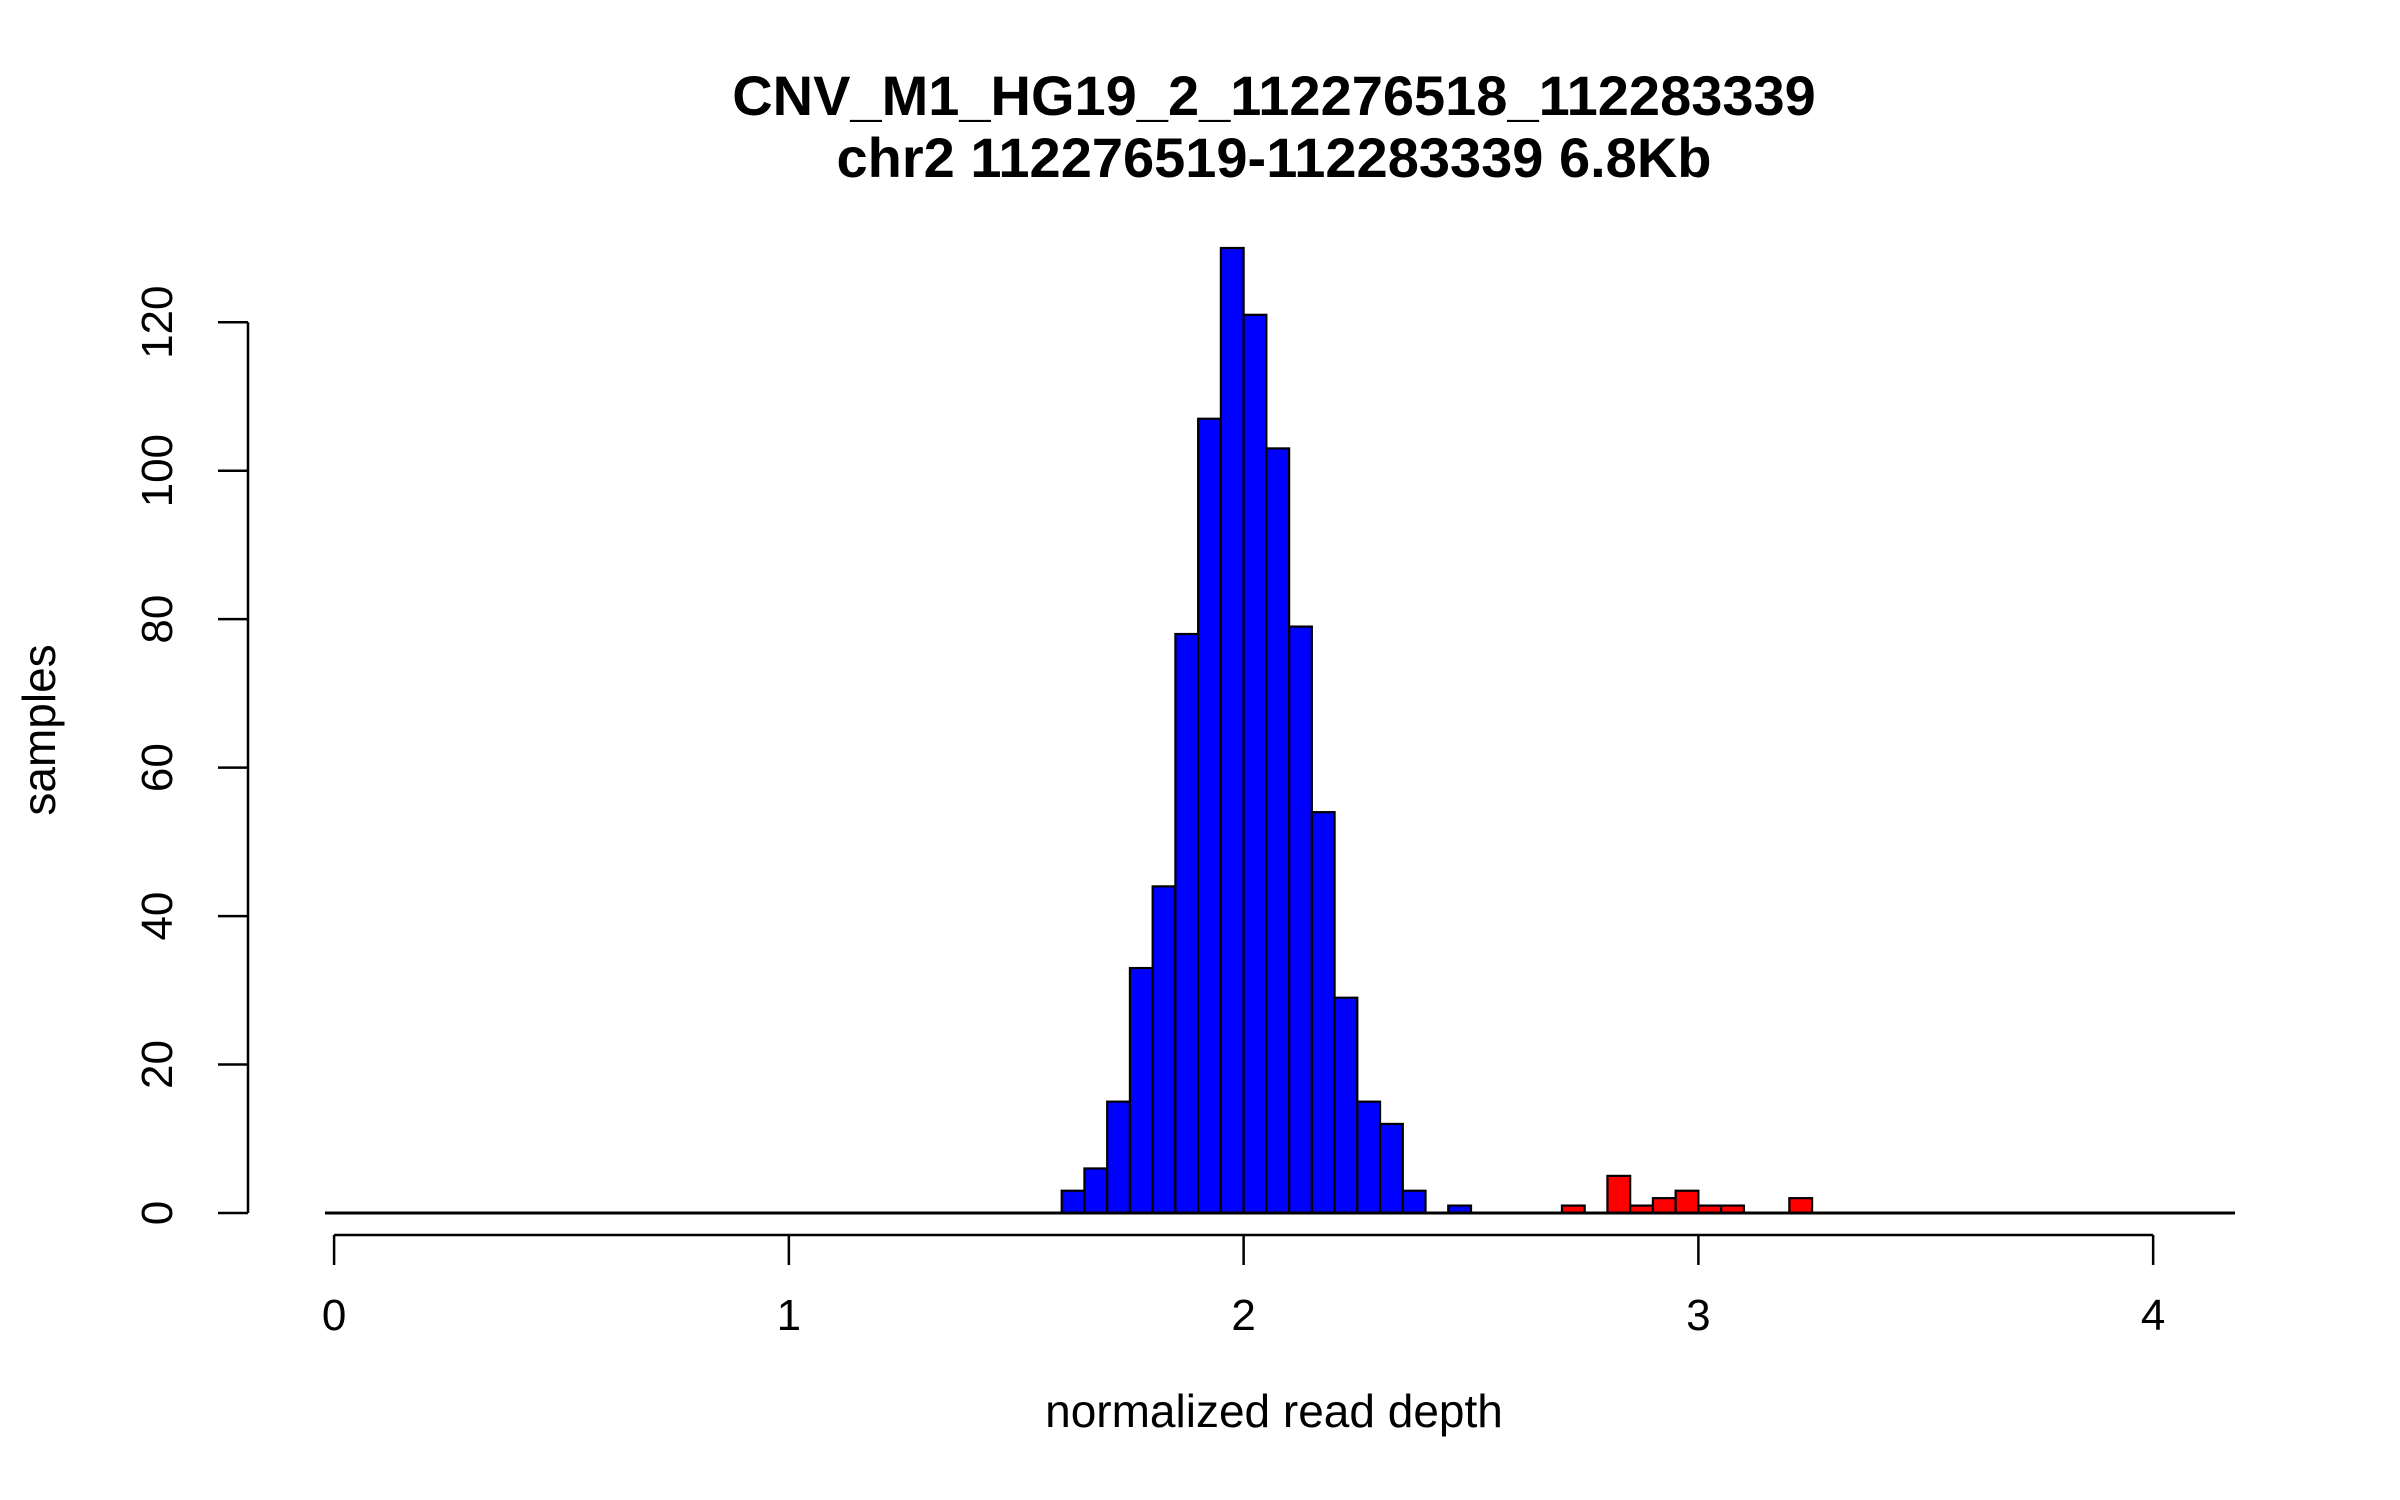  What do you see at coordinates (1243, 1315) in the screenshot?
I see `x-tick-label-2: 2` at bounding box center [1243, 1315].